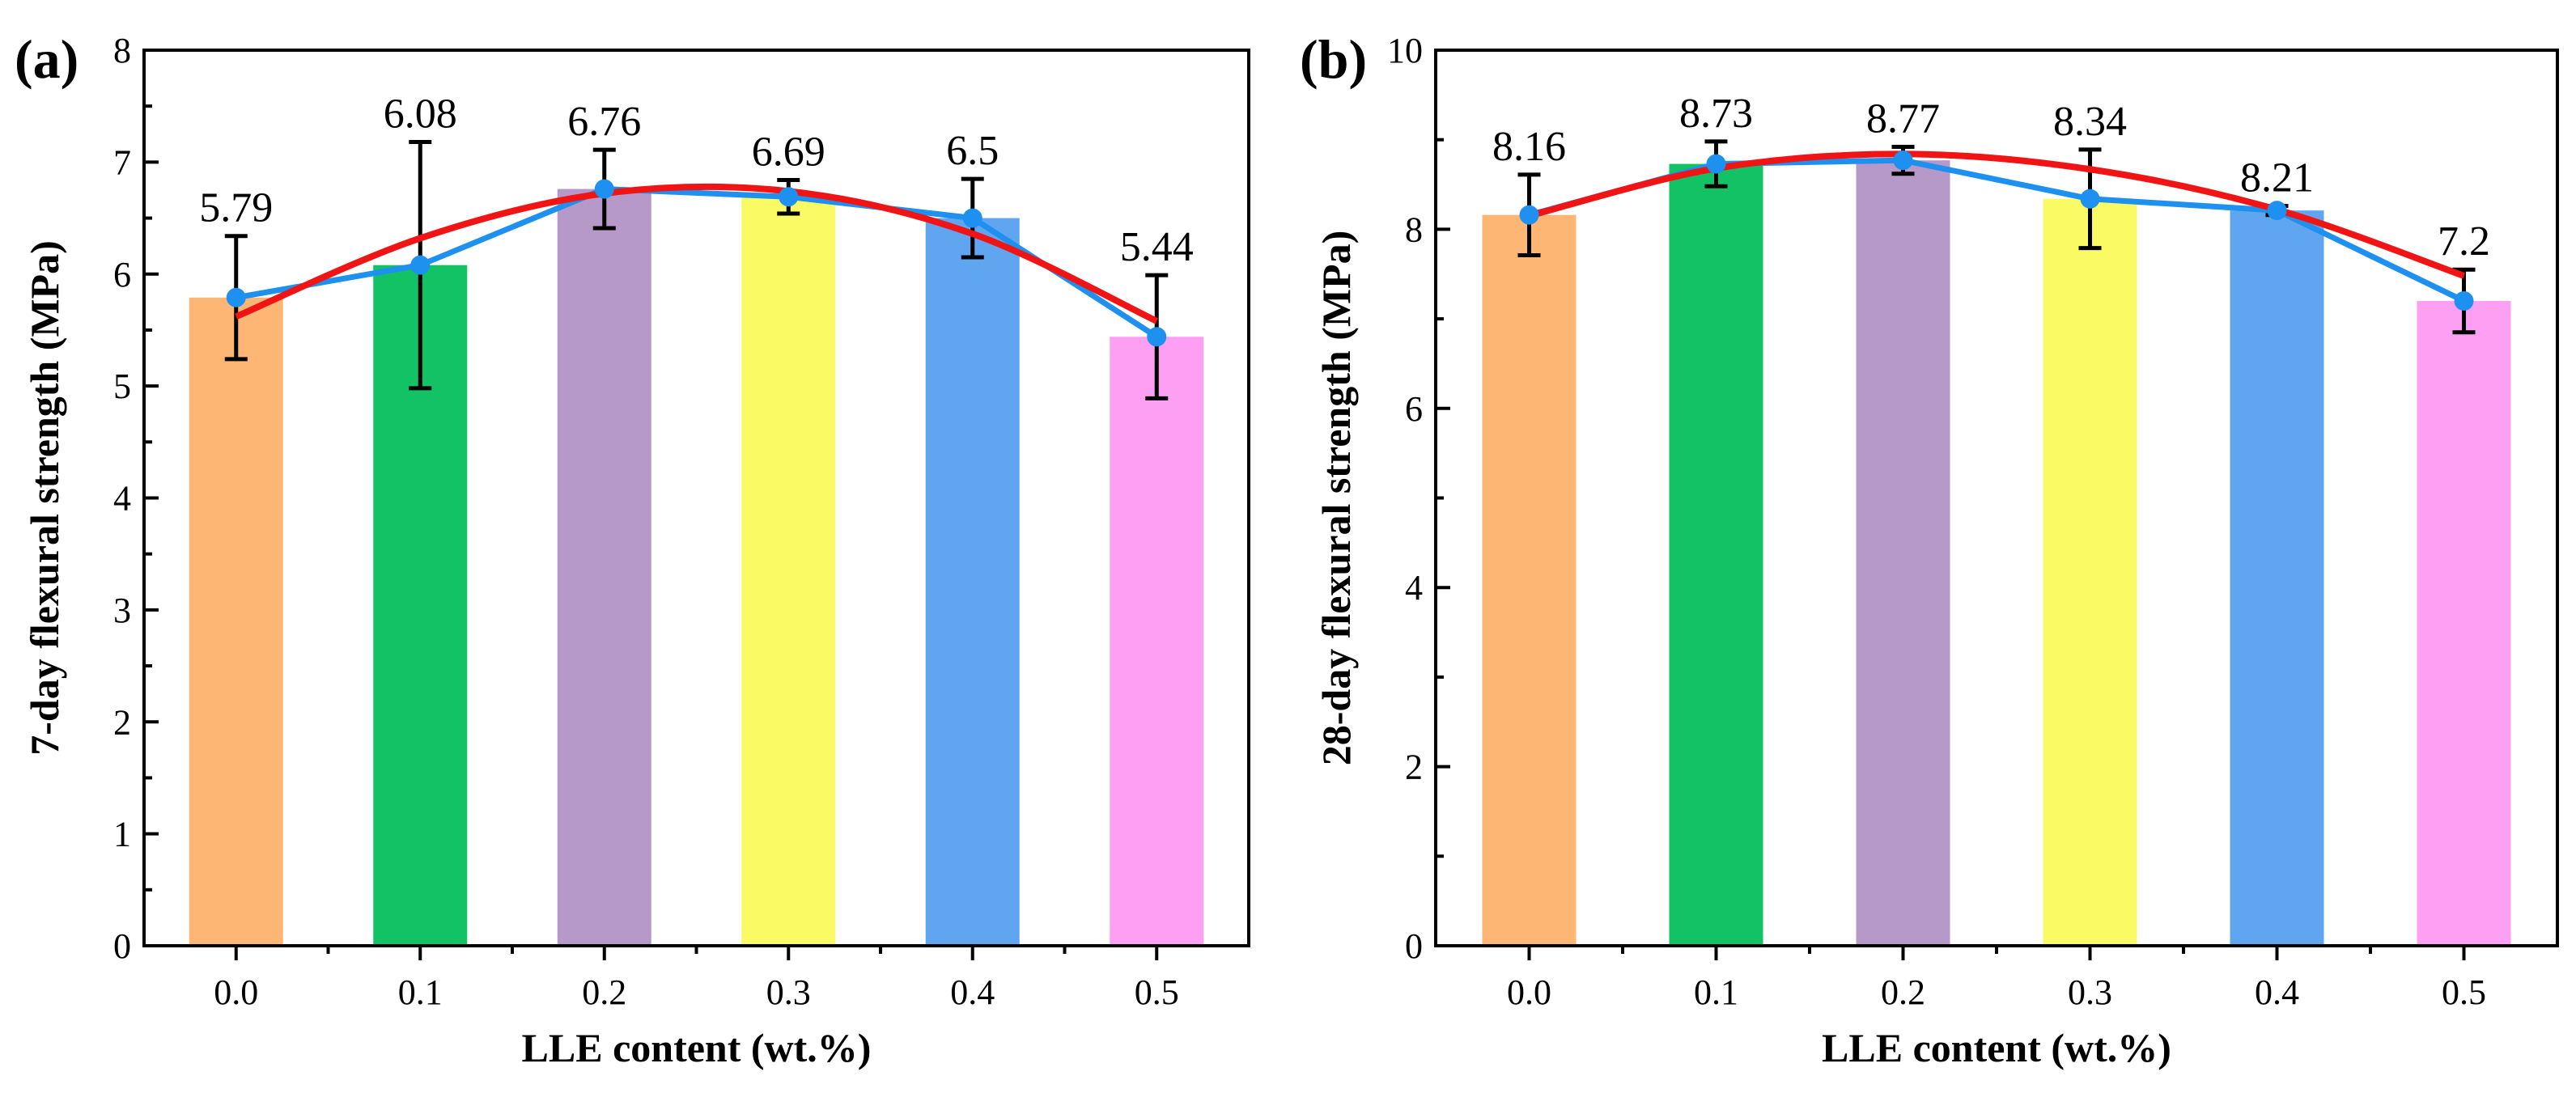  What do you see at coordinates (47, 59) in the screenshot?
I see `panel-a-letter: (a)` at bounding box center [47, 59].